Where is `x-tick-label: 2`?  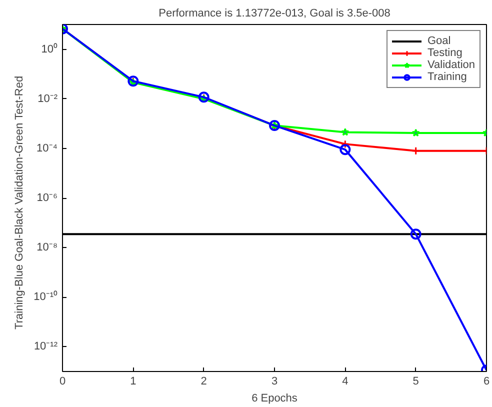 x-tick-label: 2 is located at coordinates (203, 382).